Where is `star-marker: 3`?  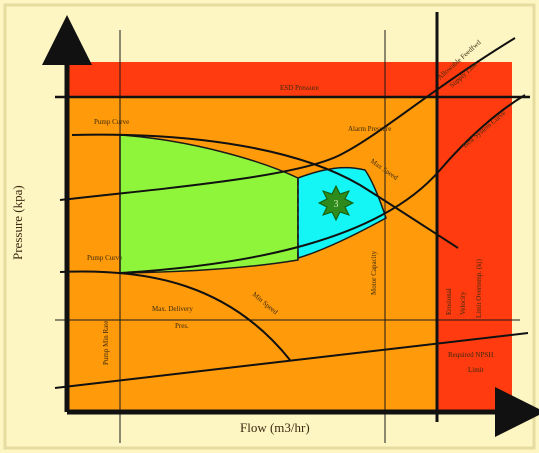
star-marker: 3 is located at coordinates (336, 203).